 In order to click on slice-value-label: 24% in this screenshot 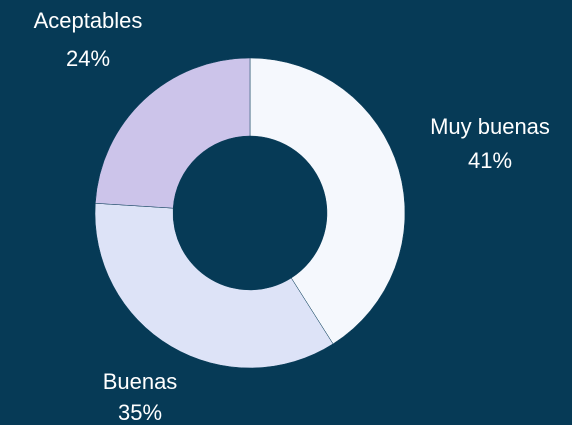, I will do `click(88, 58)`.